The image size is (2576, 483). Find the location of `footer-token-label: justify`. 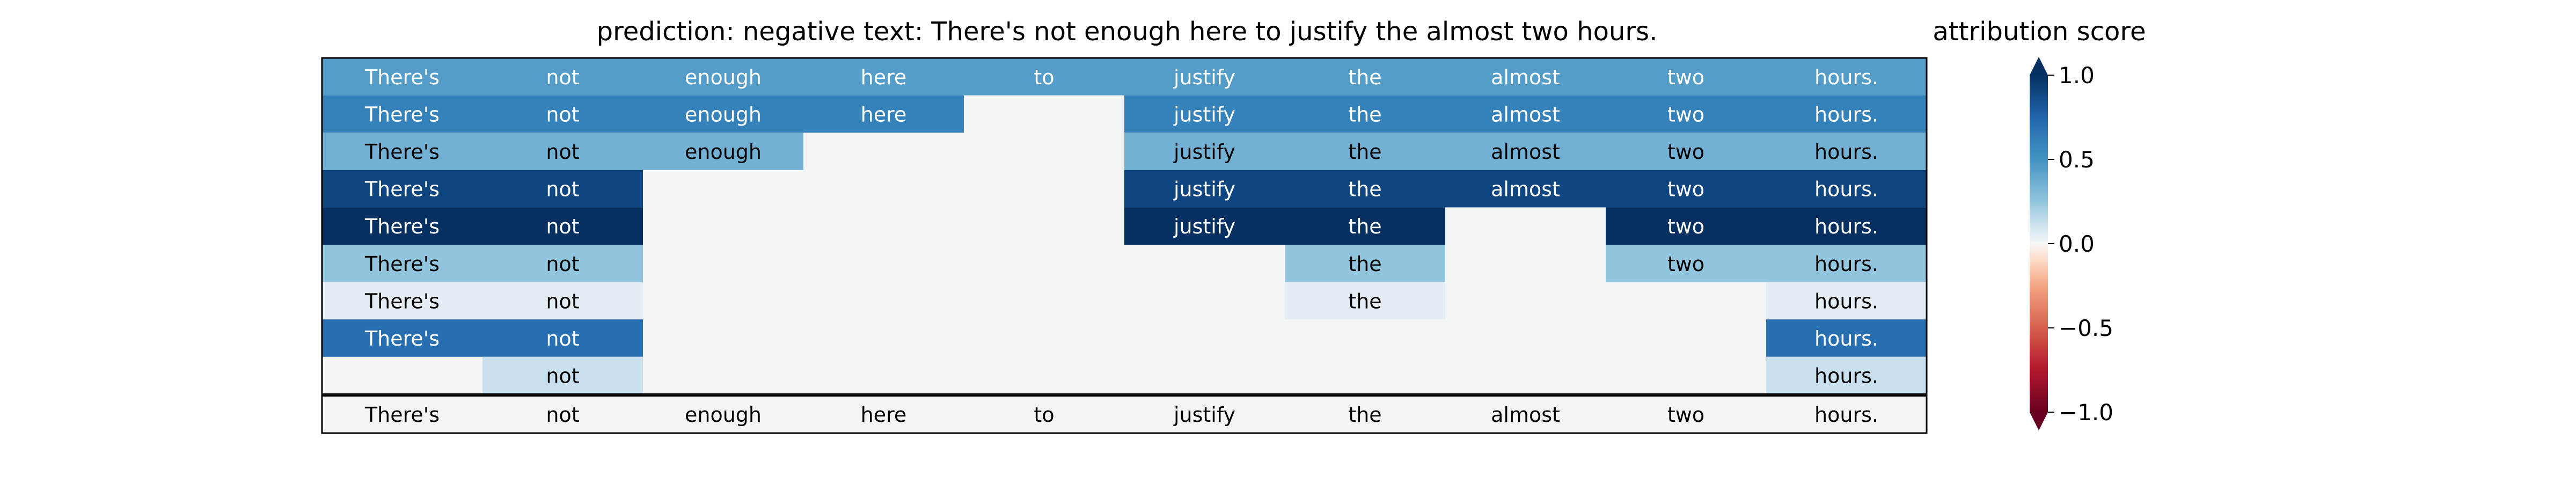

footer-token-label: justify is located at coordinates (1204, 415).